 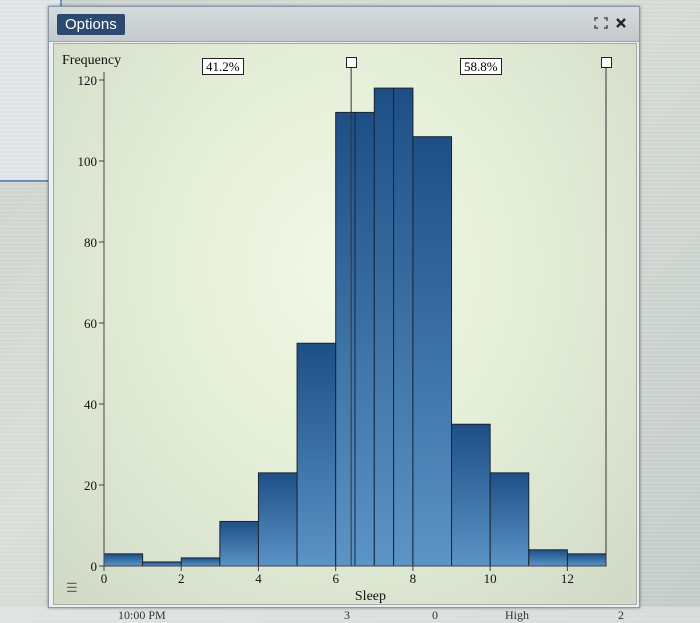 What do you see at coordinates (567, 578) in the screenshot?
I see `x-tick-label: 12` at bounding box center [567, 578].